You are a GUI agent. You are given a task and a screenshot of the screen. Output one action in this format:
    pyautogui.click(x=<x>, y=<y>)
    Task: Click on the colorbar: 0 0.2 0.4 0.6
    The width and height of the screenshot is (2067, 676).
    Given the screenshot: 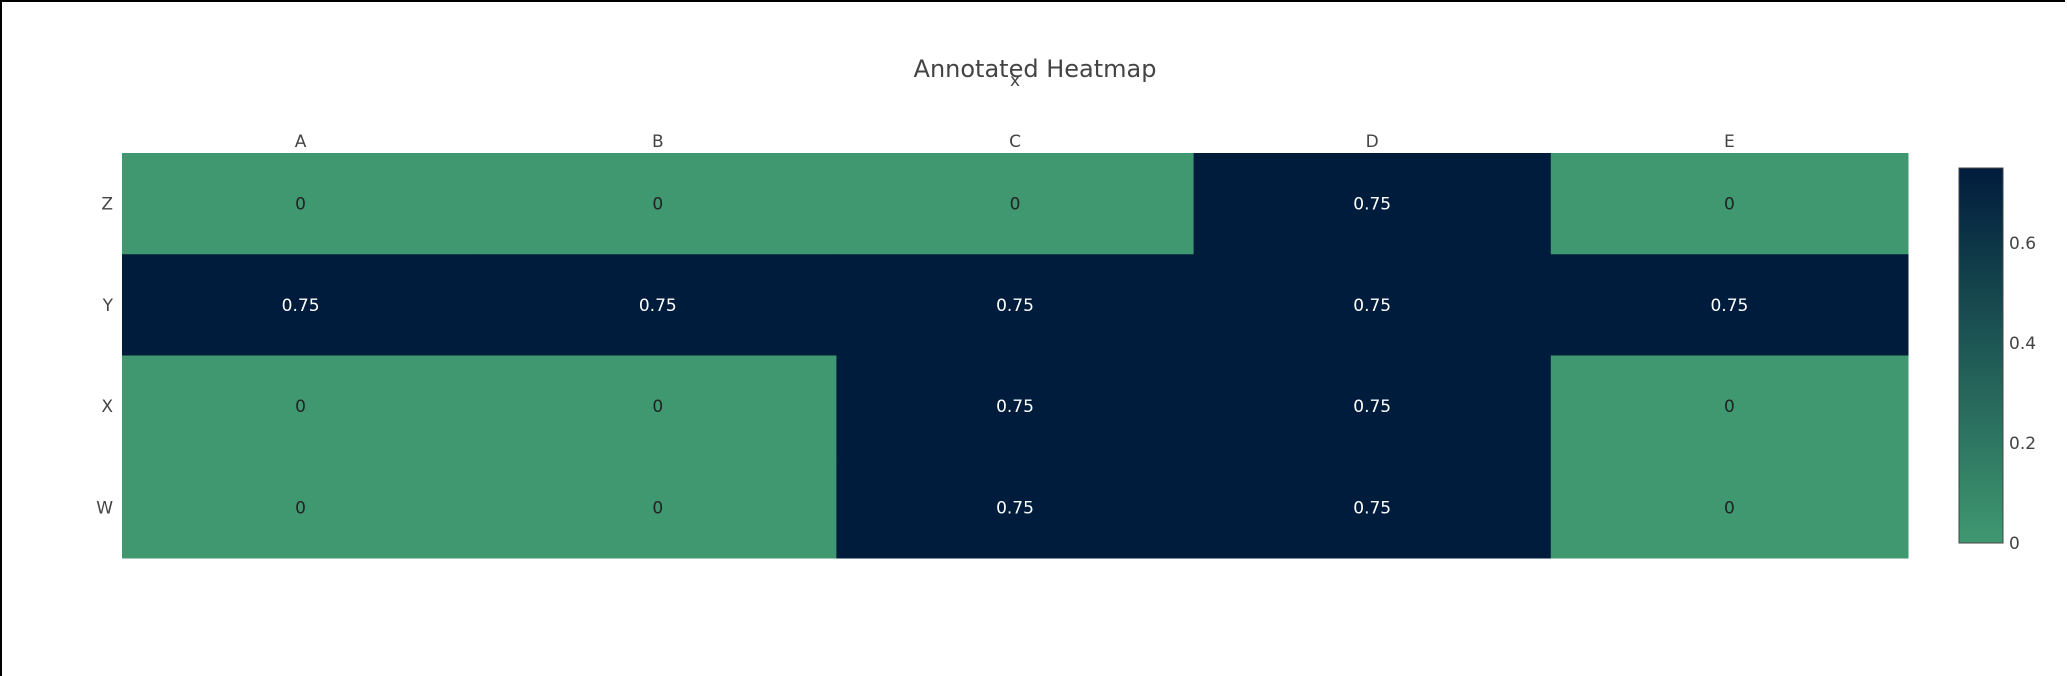 What is the action you would take?
    pyautogui.click(x=1997, y=360)
    